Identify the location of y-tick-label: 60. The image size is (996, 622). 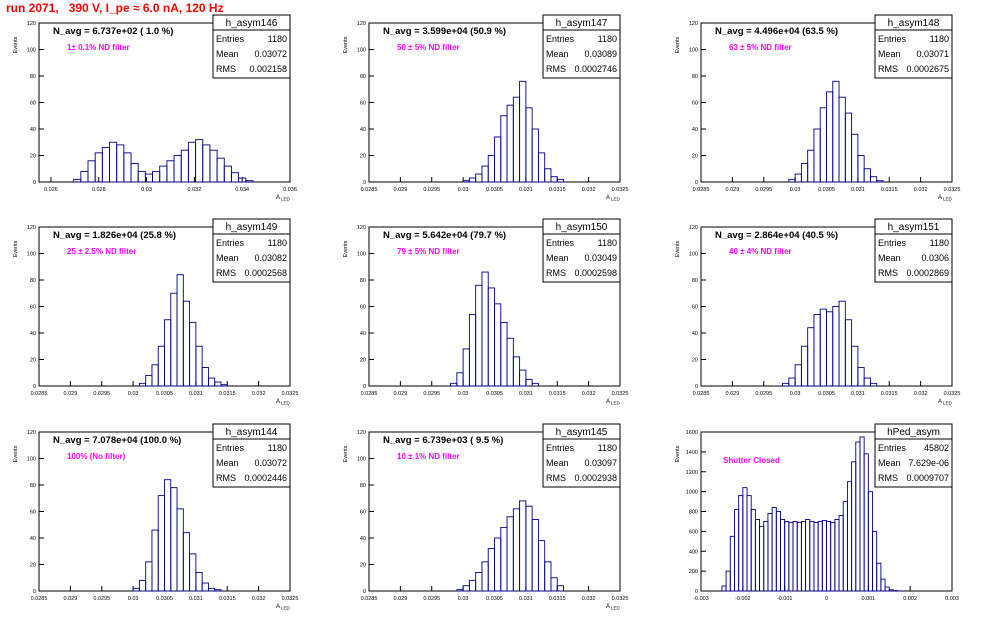
(363, 308).